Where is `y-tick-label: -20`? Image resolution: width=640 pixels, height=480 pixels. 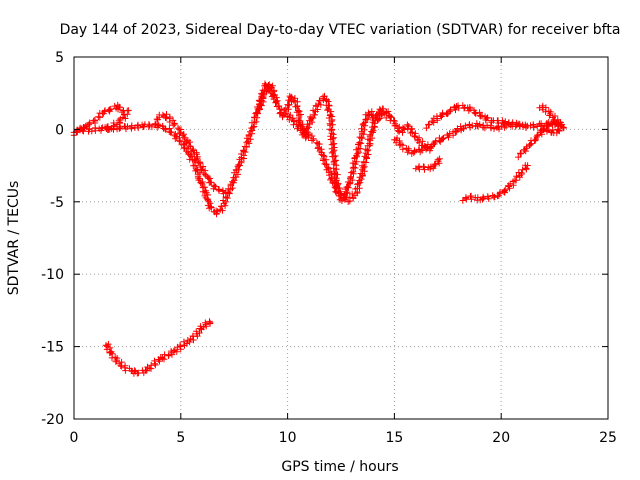
y-tick-label: -20 is located at coordinates (52, 420).